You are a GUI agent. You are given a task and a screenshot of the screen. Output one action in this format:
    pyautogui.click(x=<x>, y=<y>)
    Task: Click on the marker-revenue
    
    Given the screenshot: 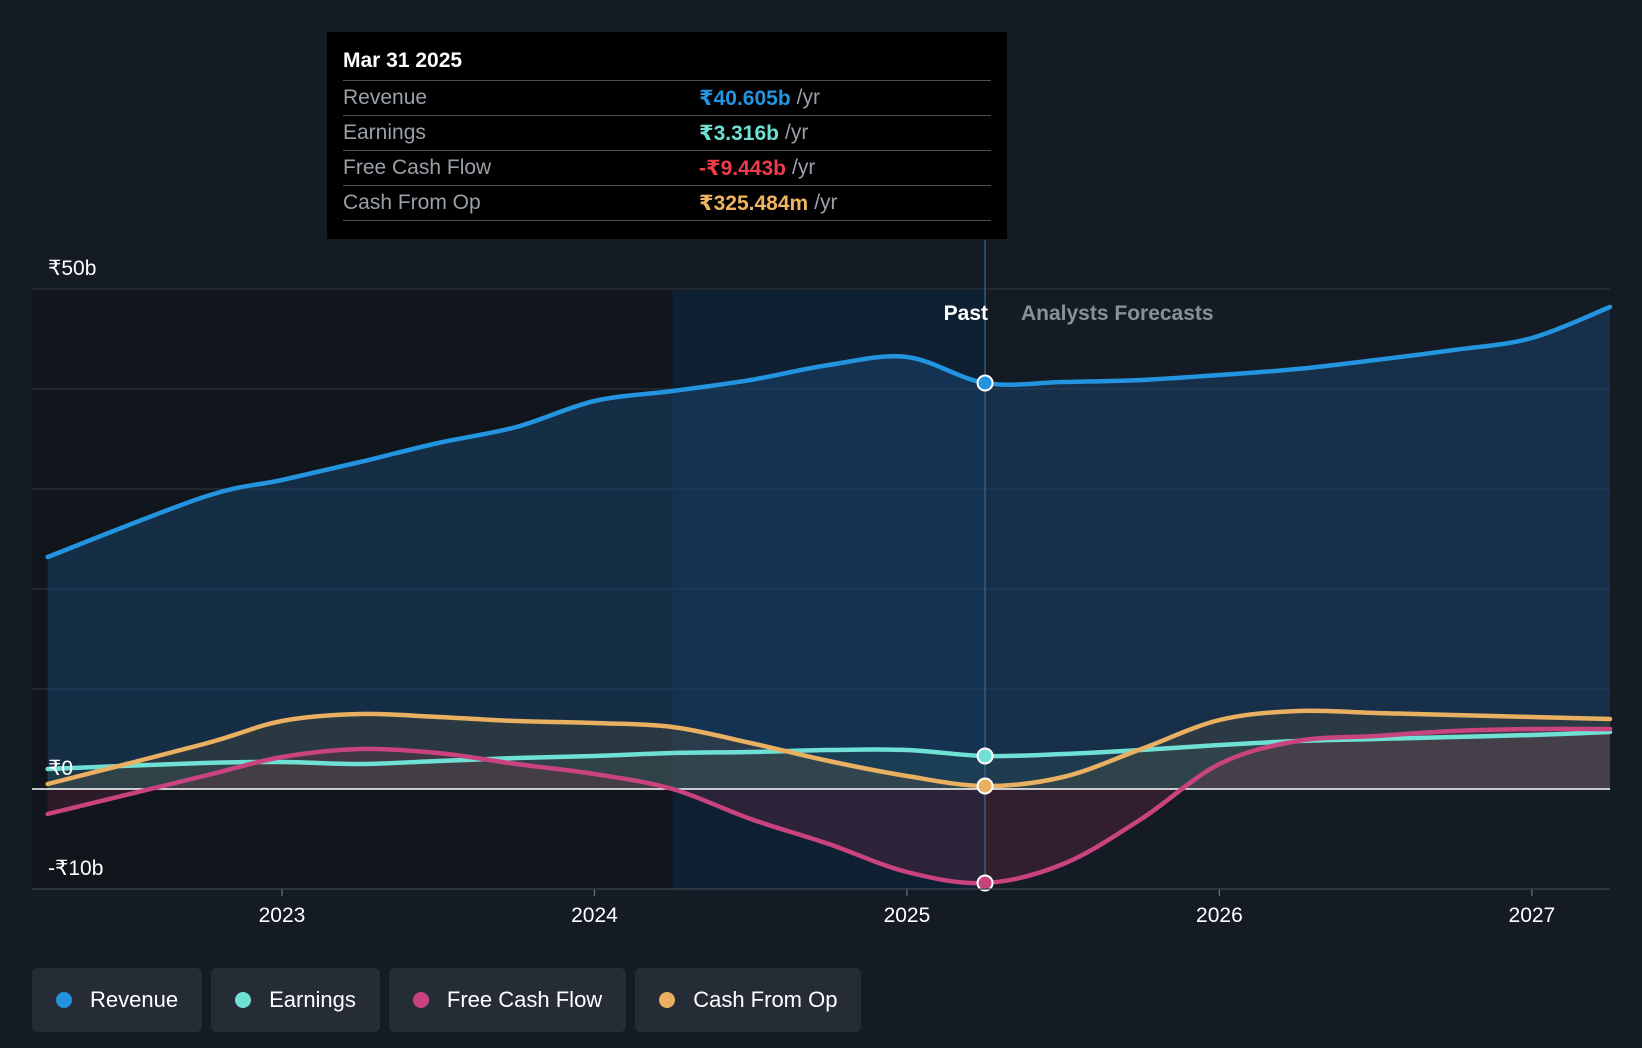 What is the action you would take?
    pyautogui.click(x=985, y=383)
    